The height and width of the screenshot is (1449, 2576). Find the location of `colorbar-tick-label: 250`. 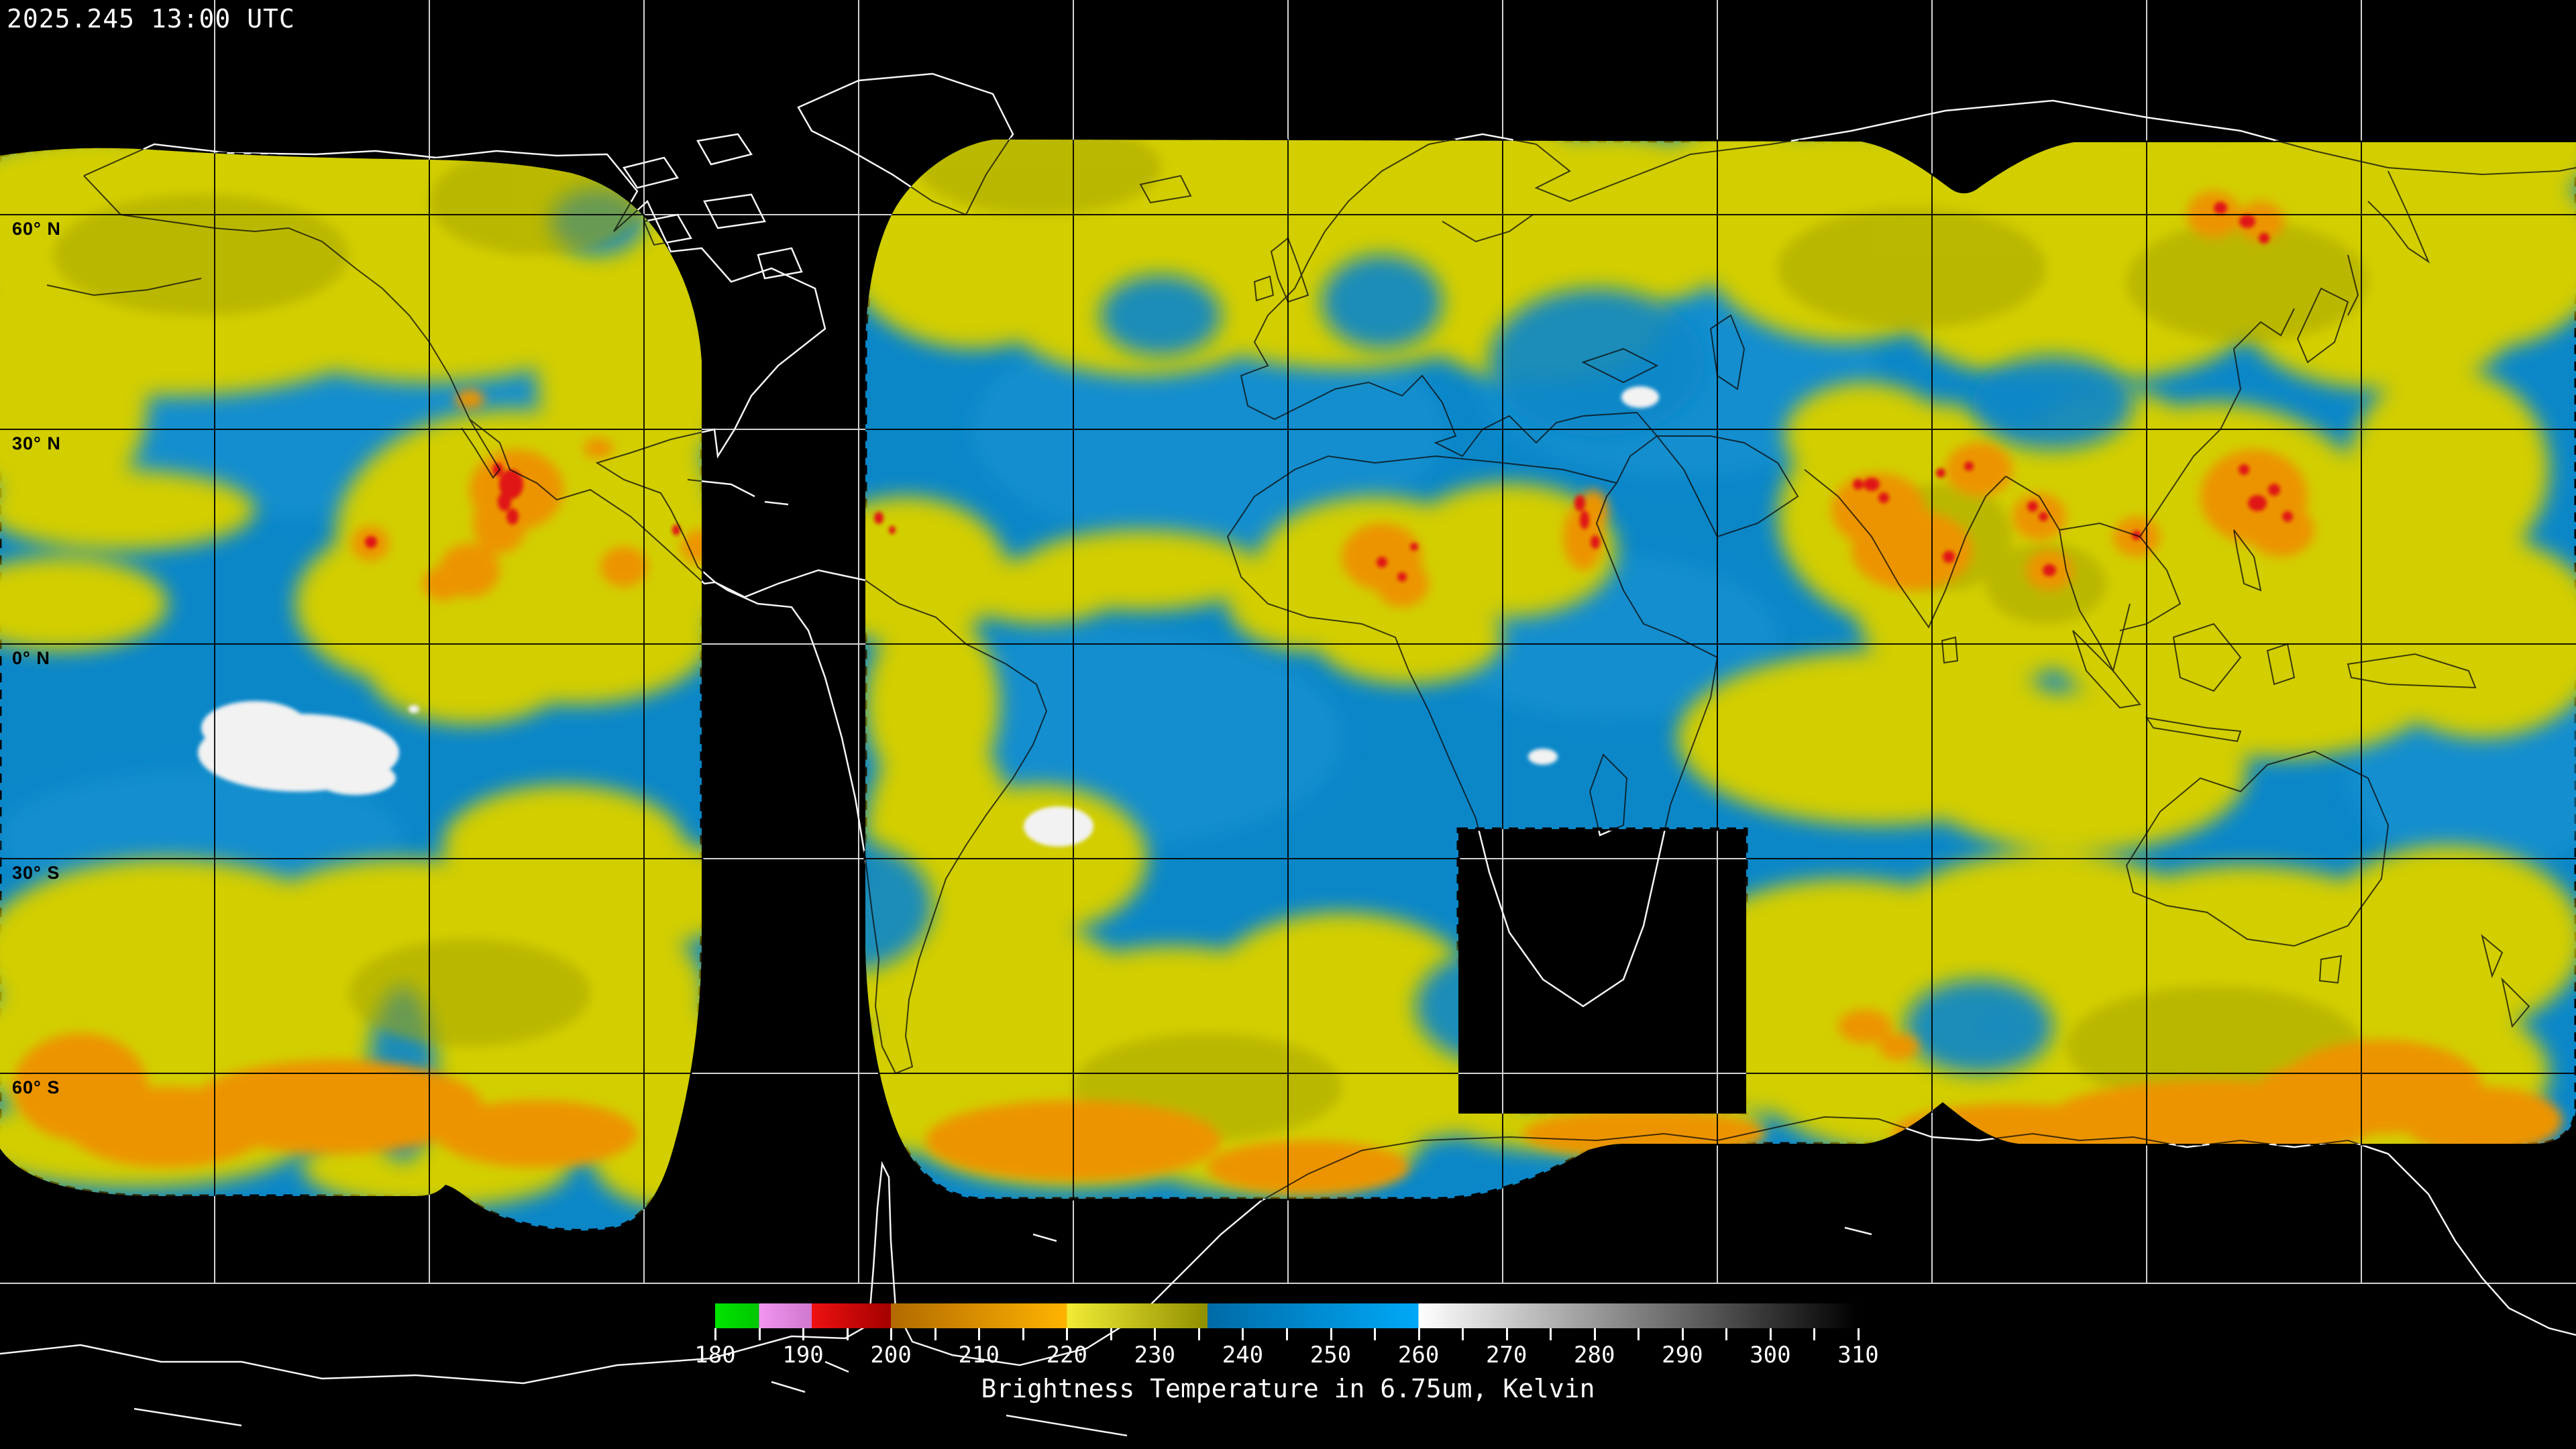

colorbar-tick-label: 250 is located at coordinates (1330, 1355).